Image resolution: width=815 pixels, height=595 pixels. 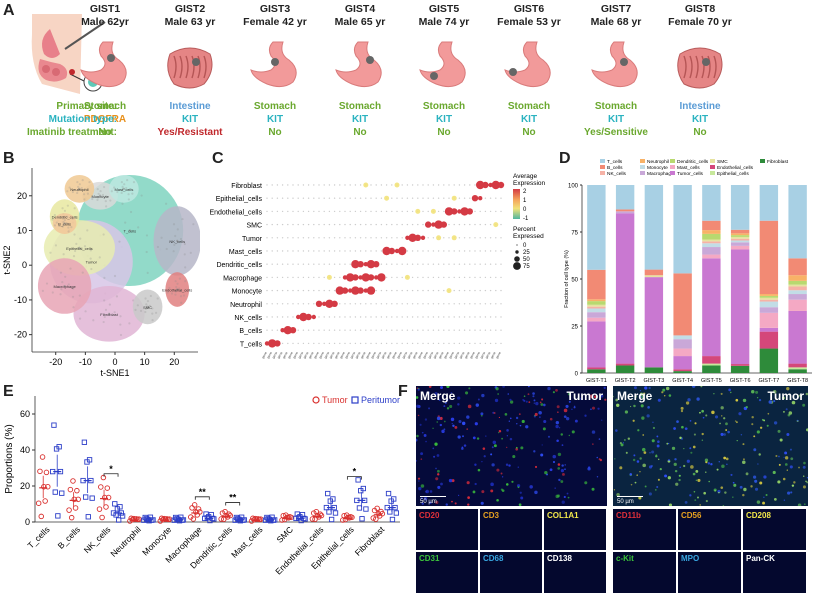 What do you see at coordinates (710, 446) in the screenshot?
I see `if-right-merge-image: Merge Tumor 50 µm` at bounding box center [710, 446].